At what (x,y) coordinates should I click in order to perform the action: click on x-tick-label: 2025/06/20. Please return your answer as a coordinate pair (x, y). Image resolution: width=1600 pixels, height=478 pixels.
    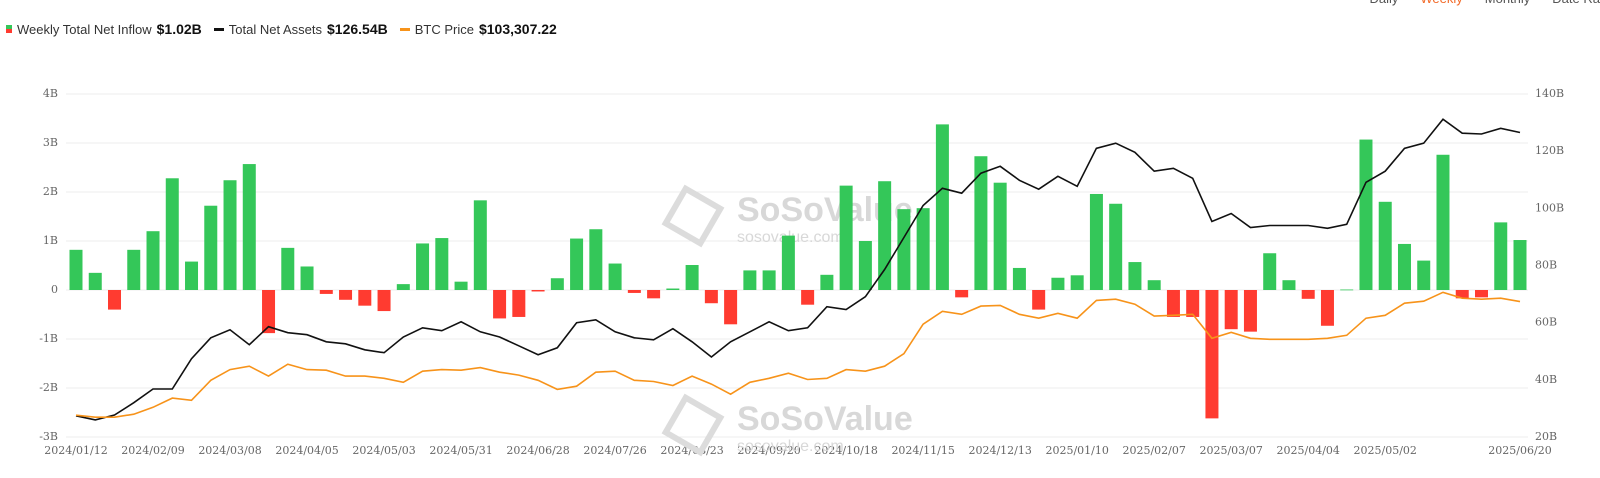
    Looking at the image, I should click on (1519, 450).